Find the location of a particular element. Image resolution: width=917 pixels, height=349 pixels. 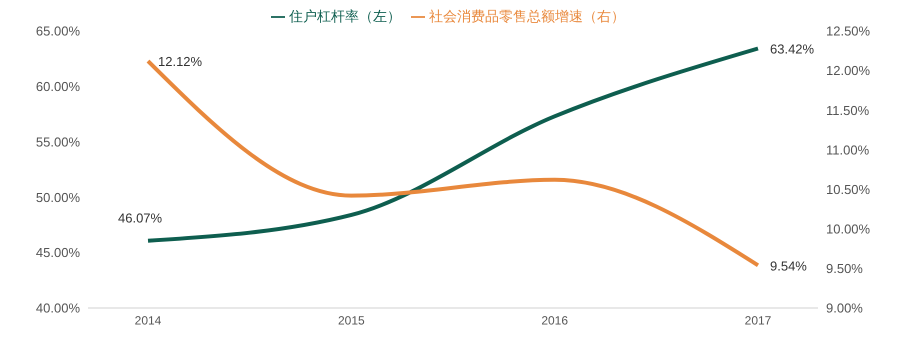

legend-label: 住户杠杆率（左） is located at coordinates (345, 16).